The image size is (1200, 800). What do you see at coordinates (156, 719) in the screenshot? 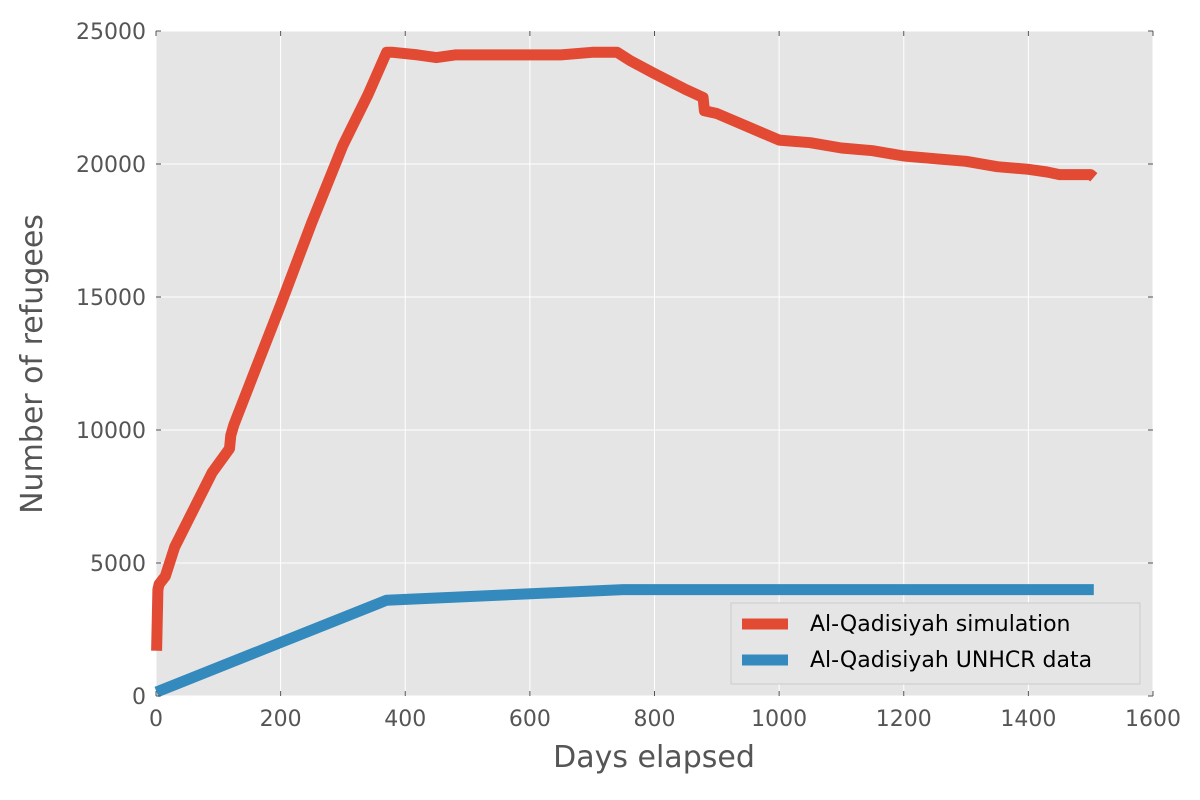
I see `x-tick-label: 0` at bounding box center [156, 719].